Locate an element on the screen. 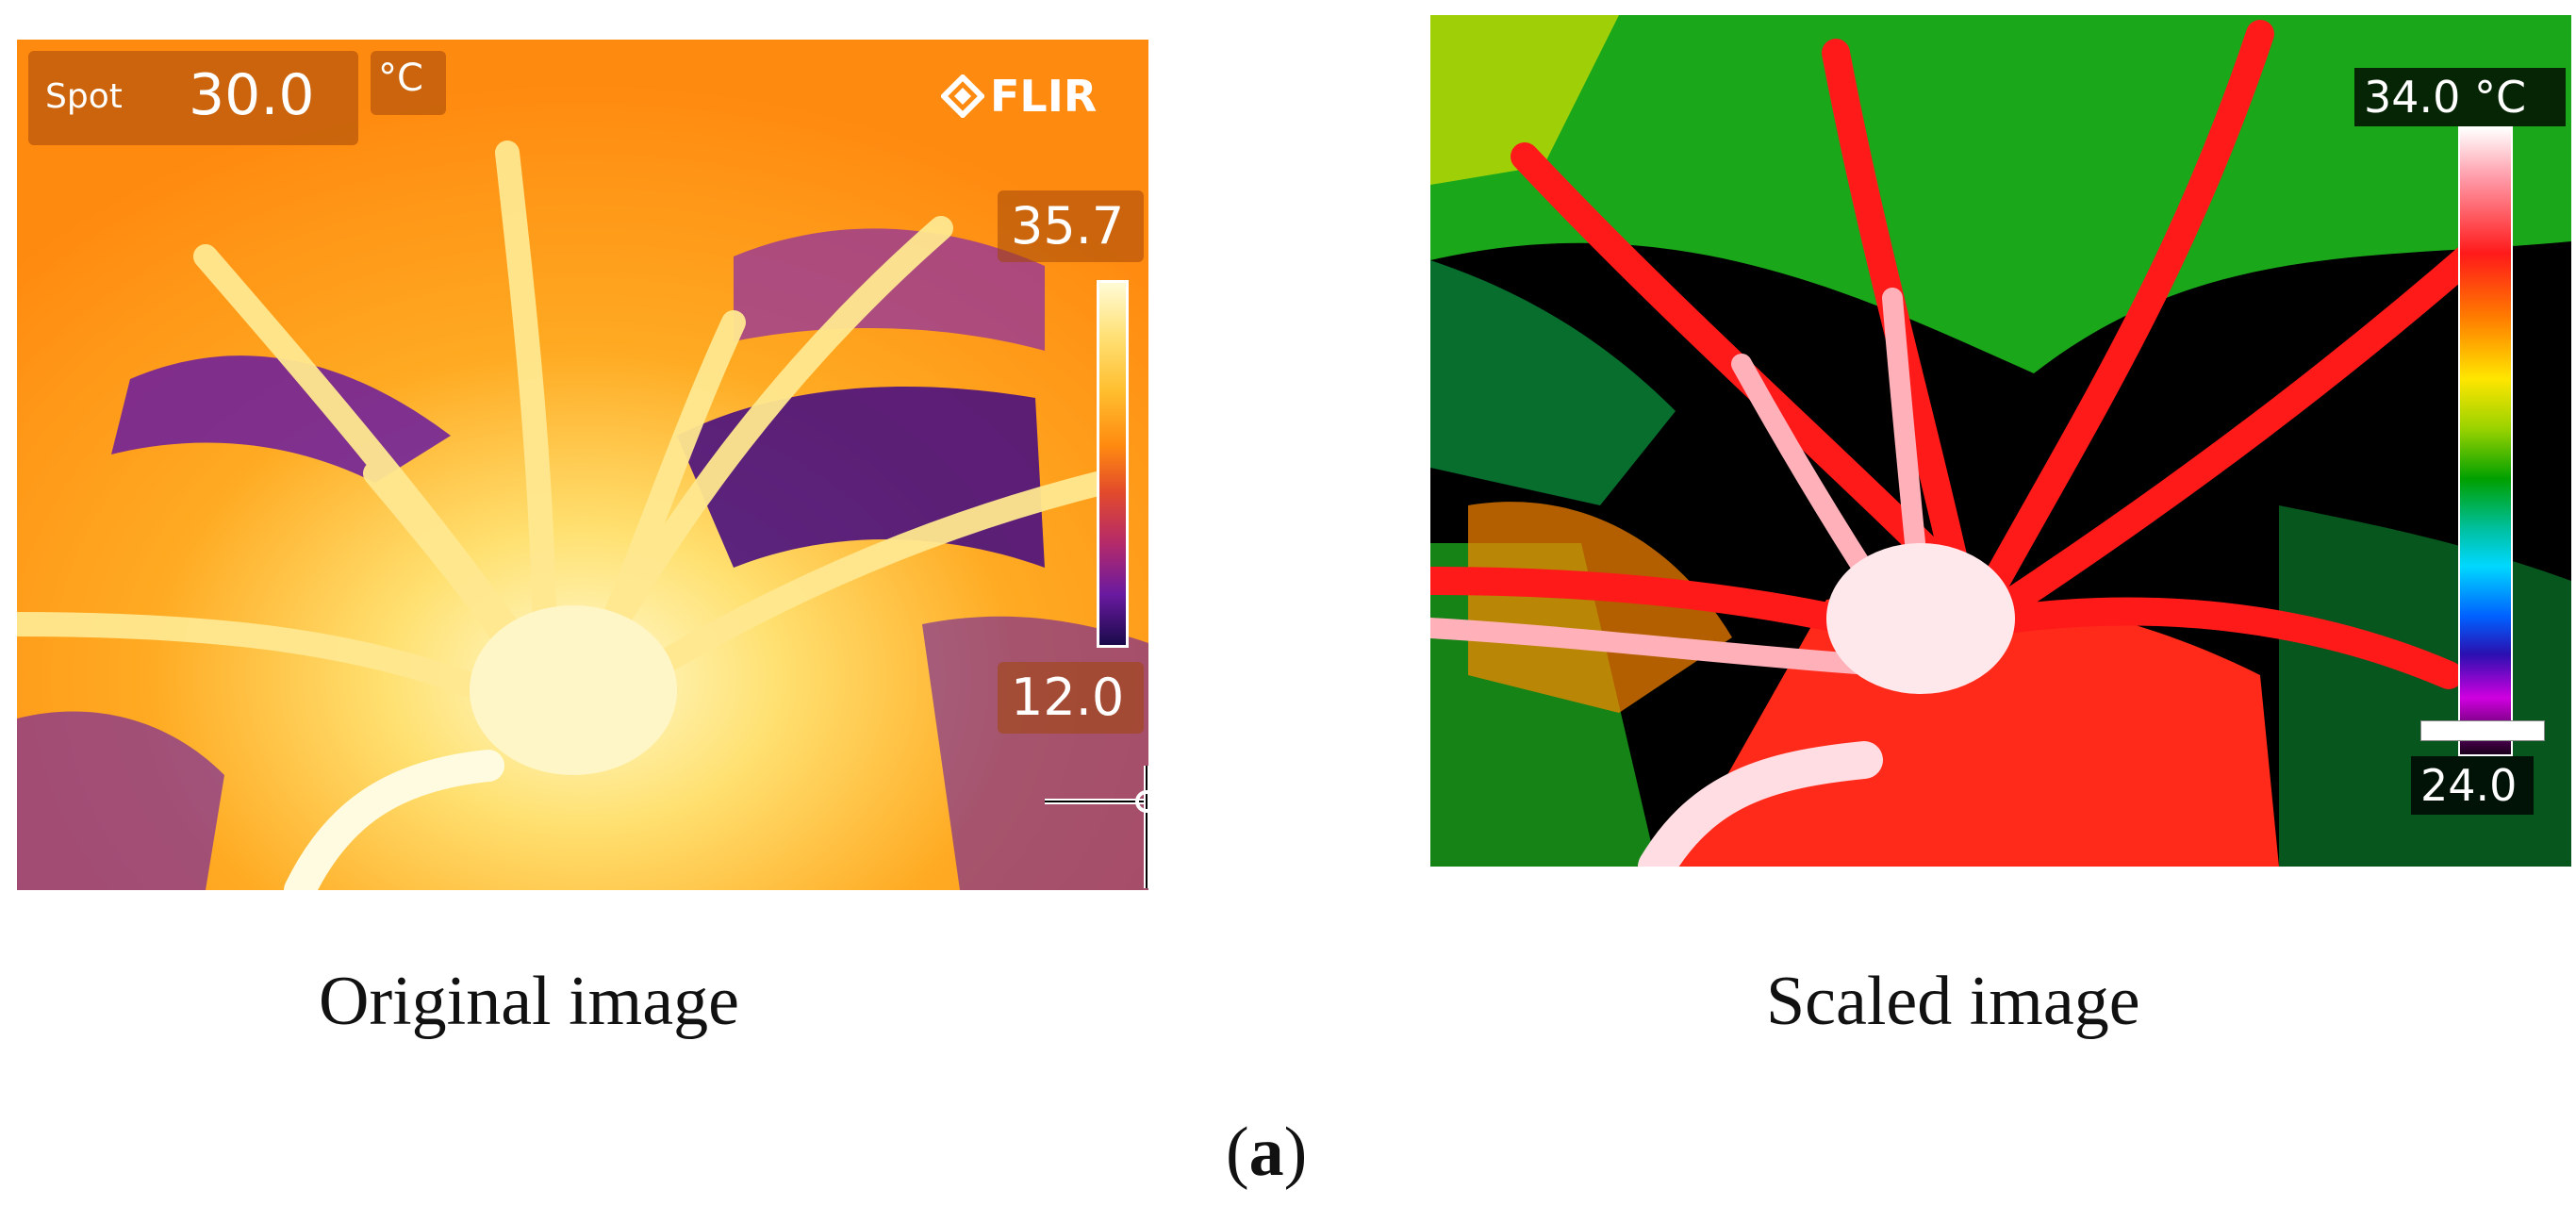  iron-scale-min: 12.0 is located at coordinates (1068, 697).